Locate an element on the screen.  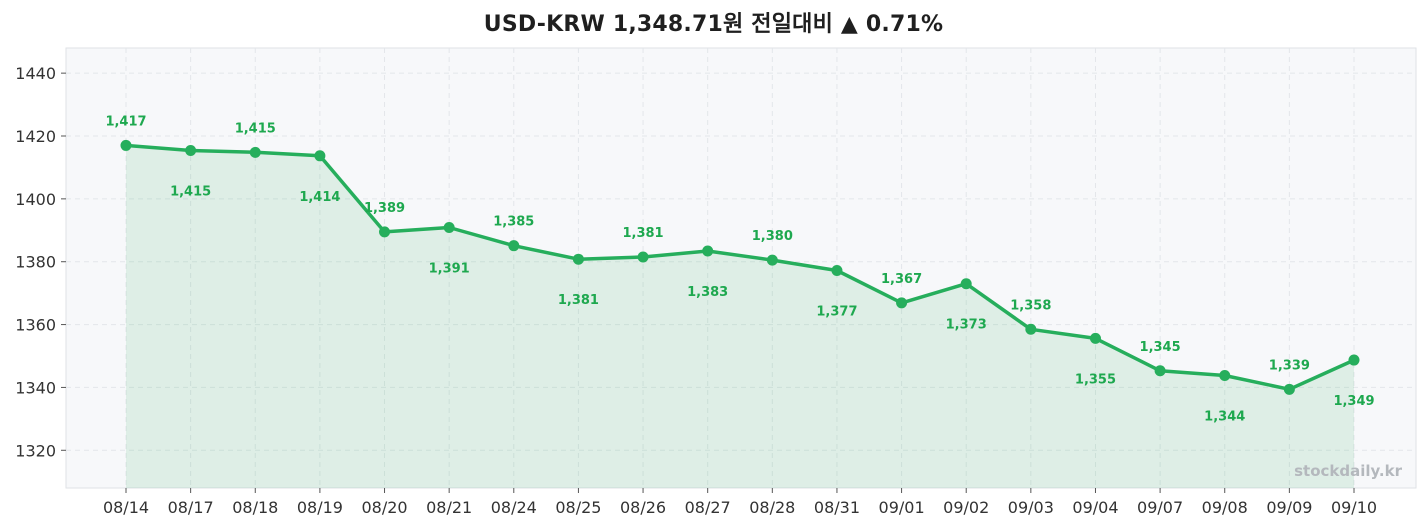
x-tick-label: 08/18 is located at coordinates (255, 507).